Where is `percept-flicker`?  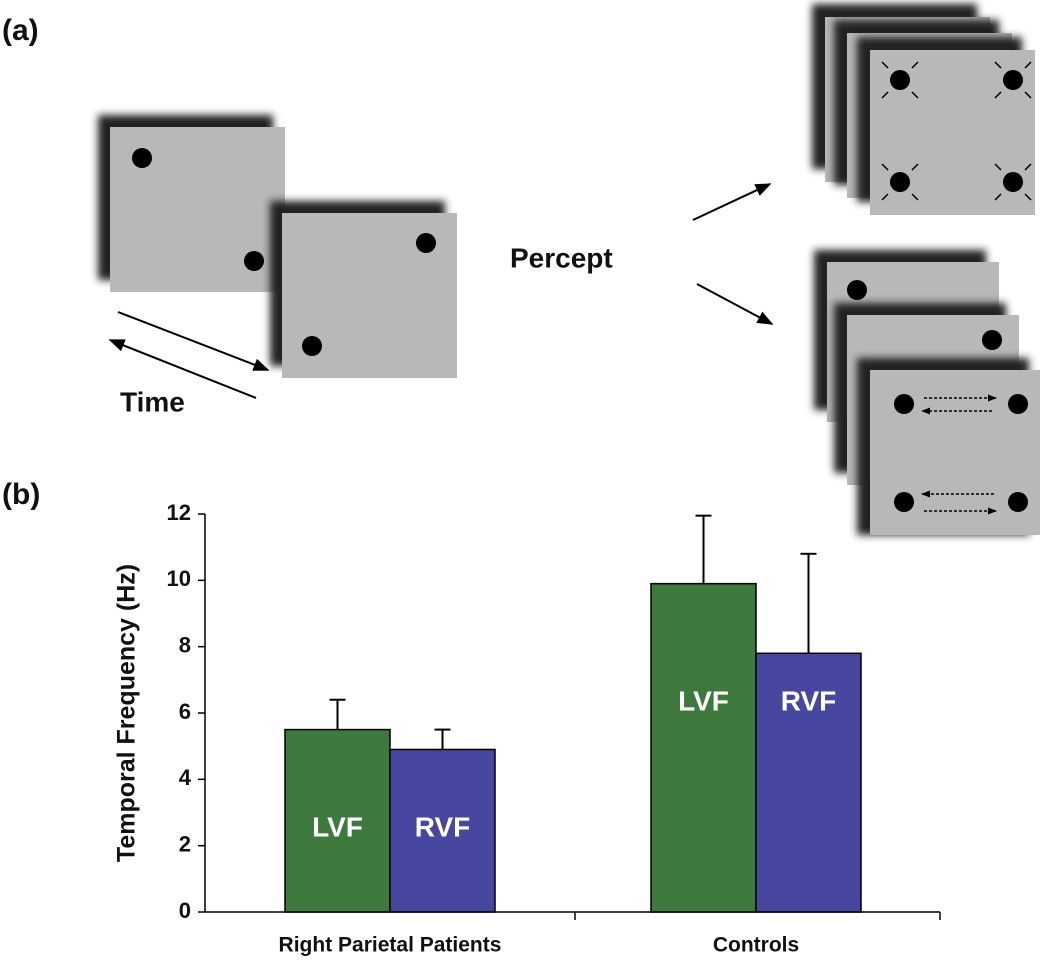
percept-flicker is located at coordinates (923, 109).